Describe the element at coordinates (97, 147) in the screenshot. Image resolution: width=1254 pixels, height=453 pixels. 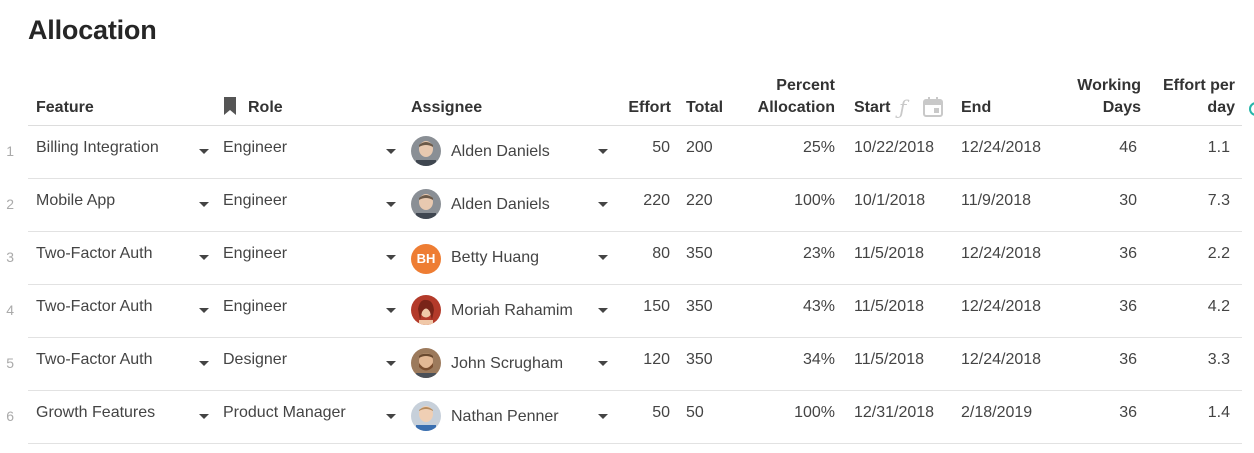
I see `feature-cell: Billing Integration` at that location.